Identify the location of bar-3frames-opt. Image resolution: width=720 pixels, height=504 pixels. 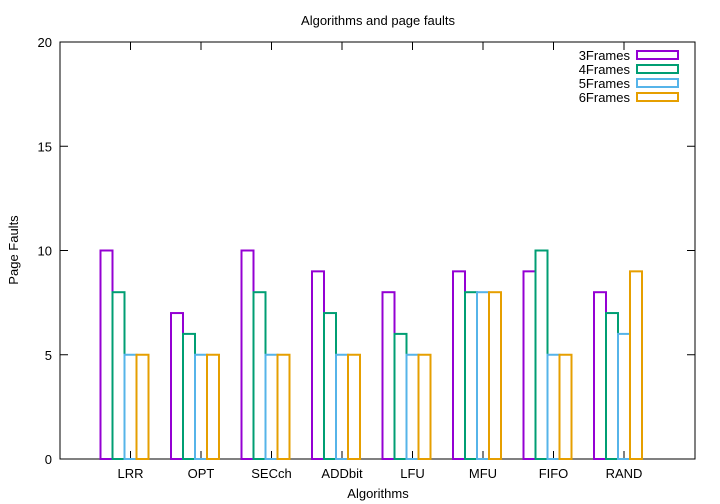
(177, 386).